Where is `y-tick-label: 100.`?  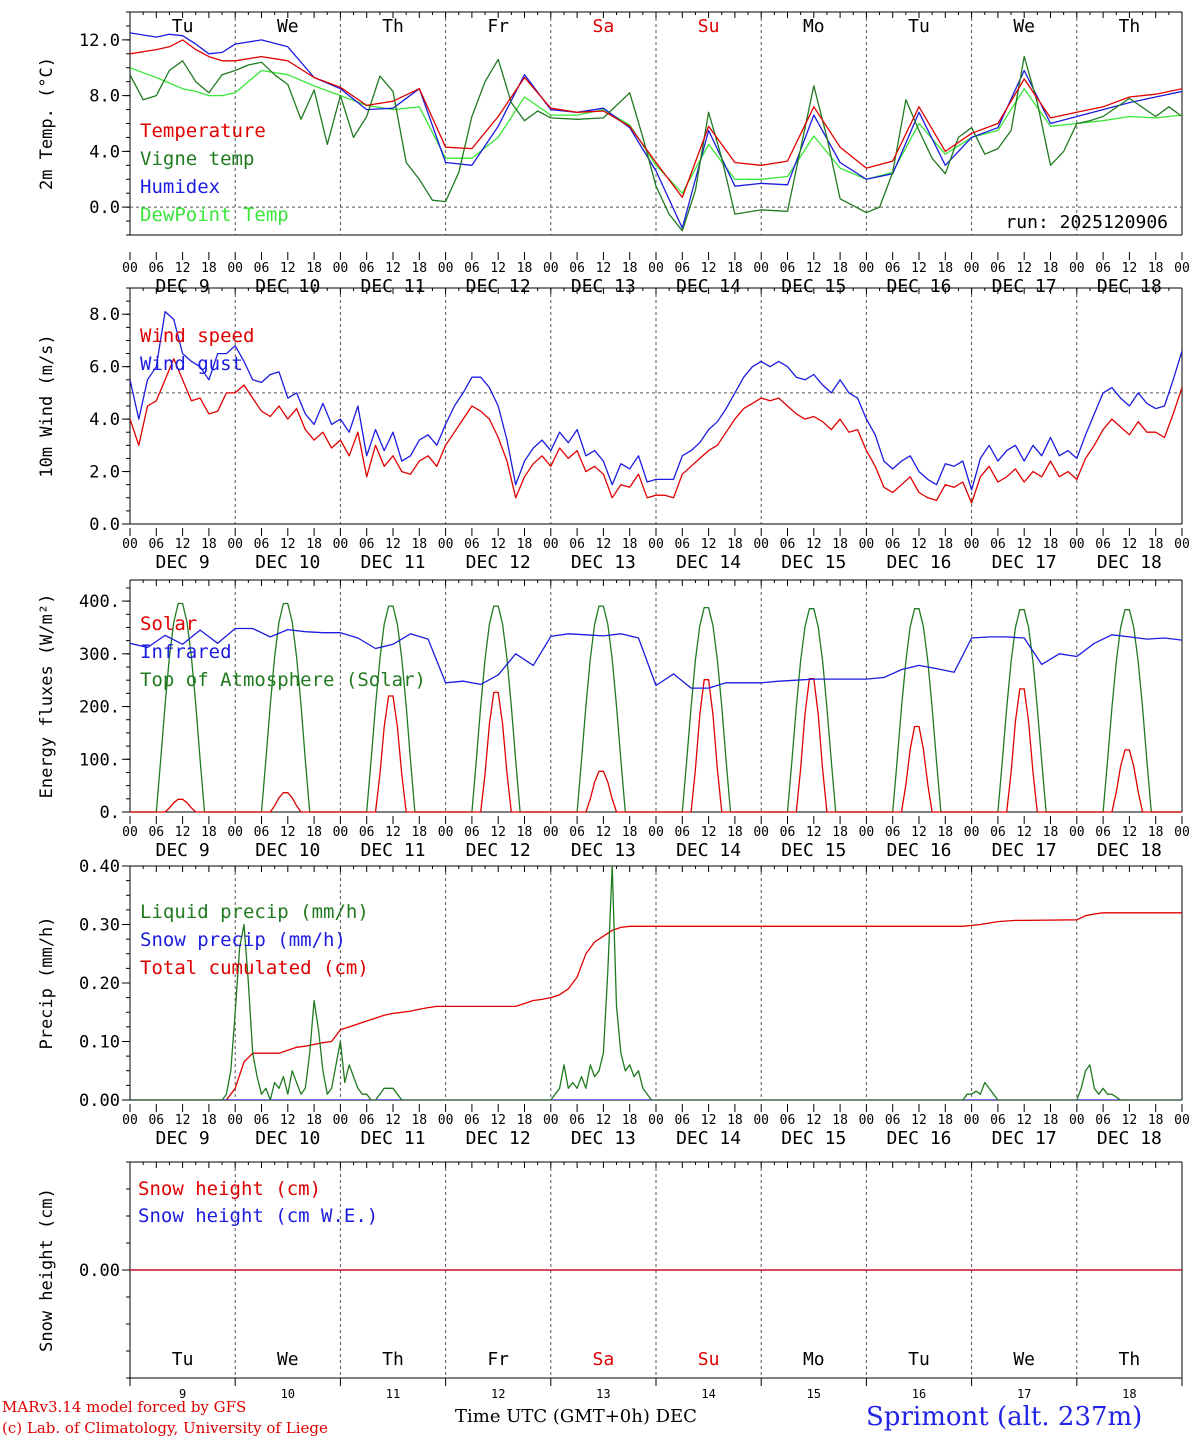
y-tick-label: 100. is located at coordinates (99, 760).